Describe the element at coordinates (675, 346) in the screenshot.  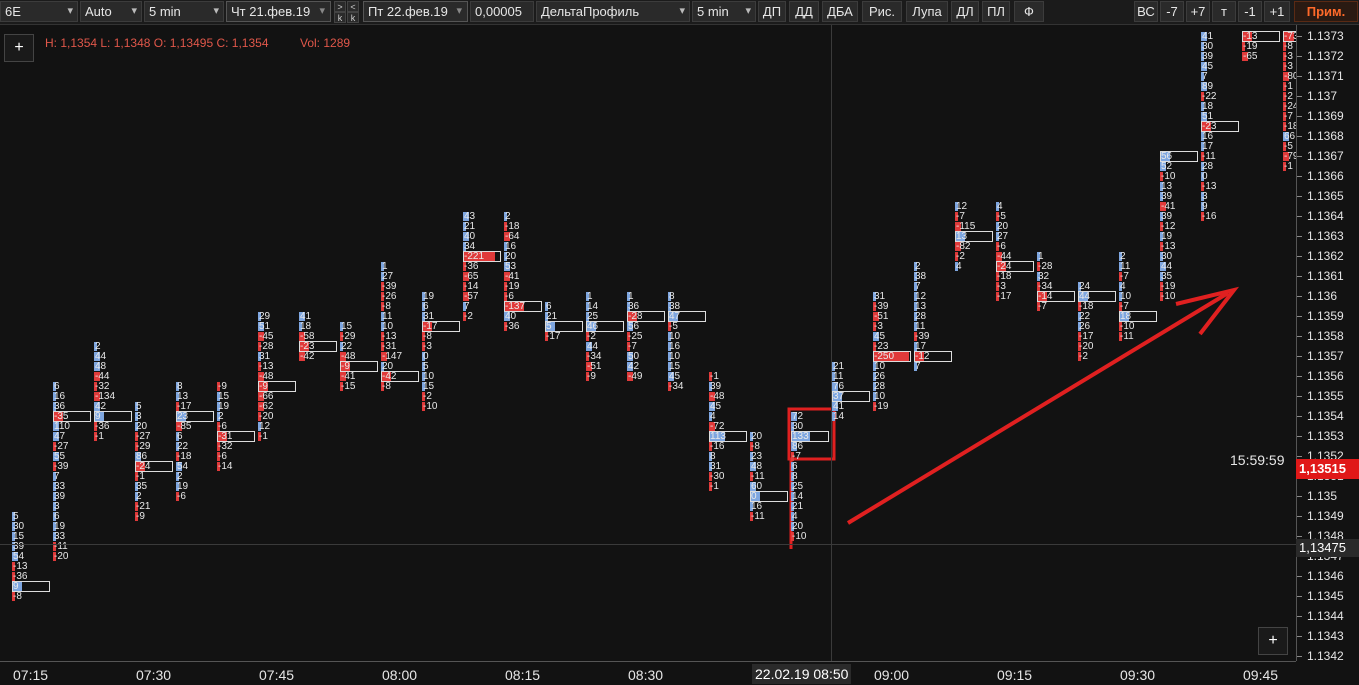
I see `delta-cell: 16` at that location.